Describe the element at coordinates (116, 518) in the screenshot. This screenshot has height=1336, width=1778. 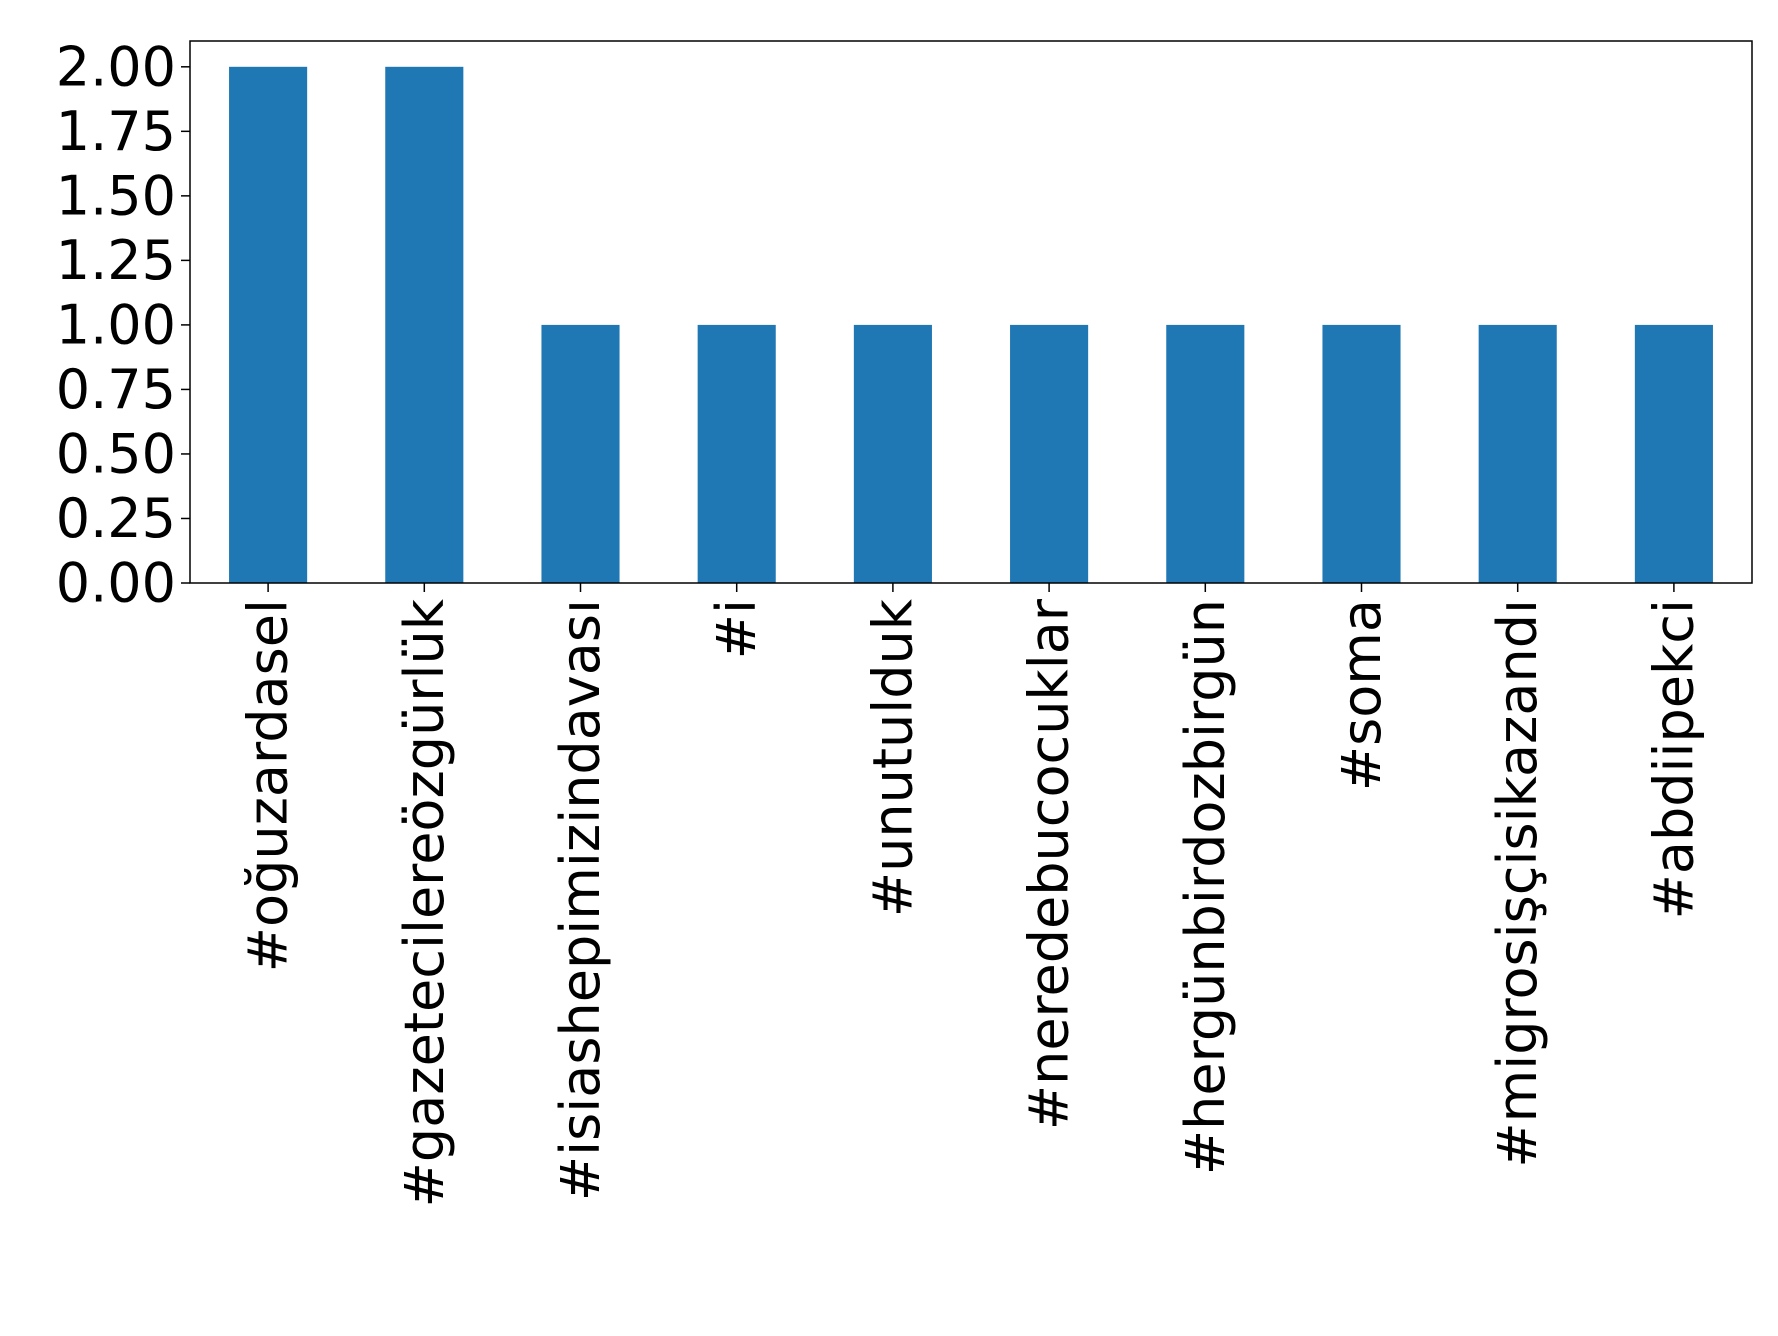
I see `y-tick-label: 0.25` at that location.